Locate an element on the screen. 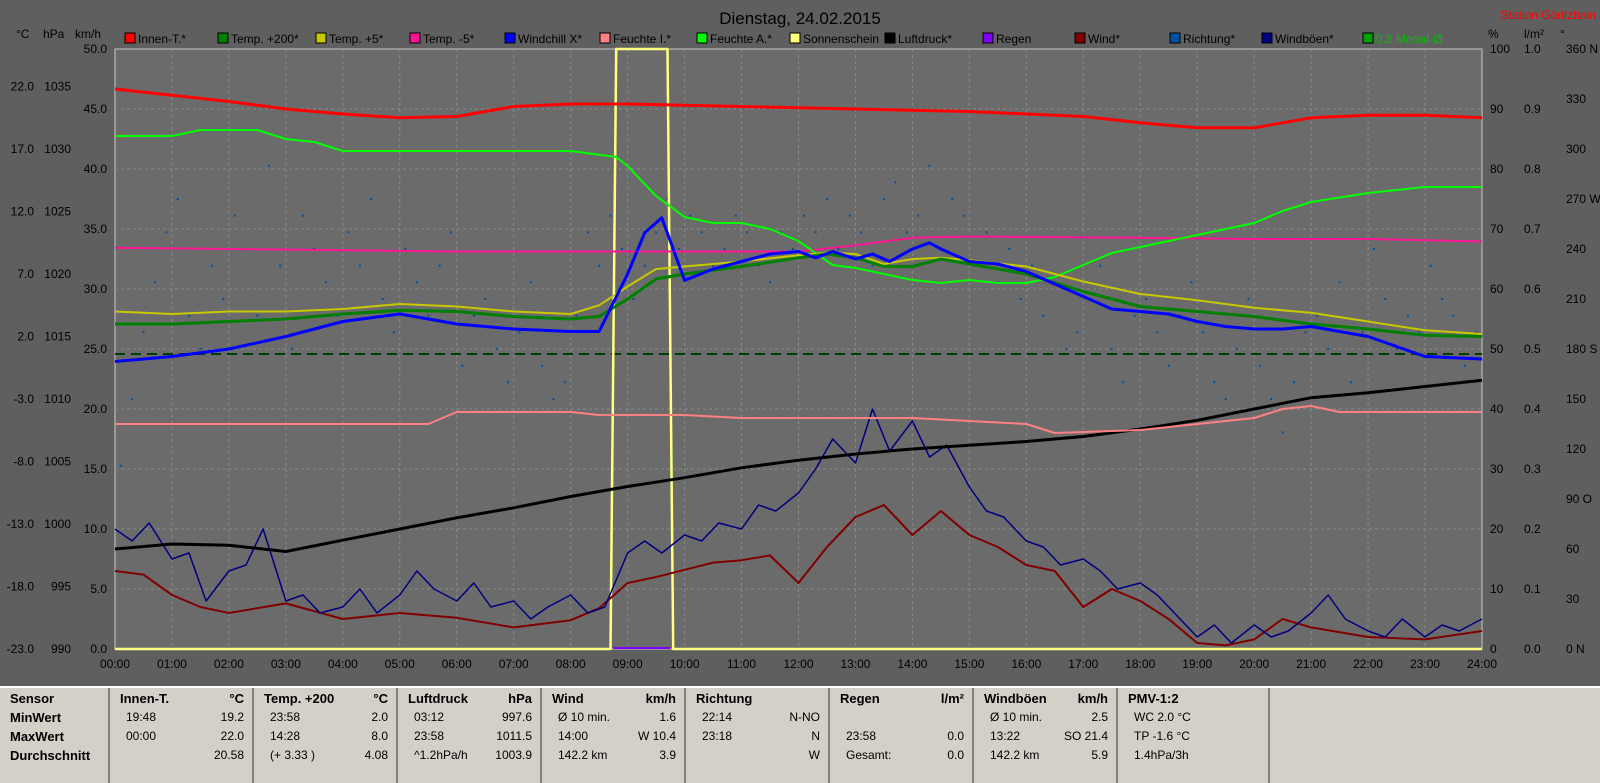  speed-tick-label: 25.0 is located at coordinates (96, 349).